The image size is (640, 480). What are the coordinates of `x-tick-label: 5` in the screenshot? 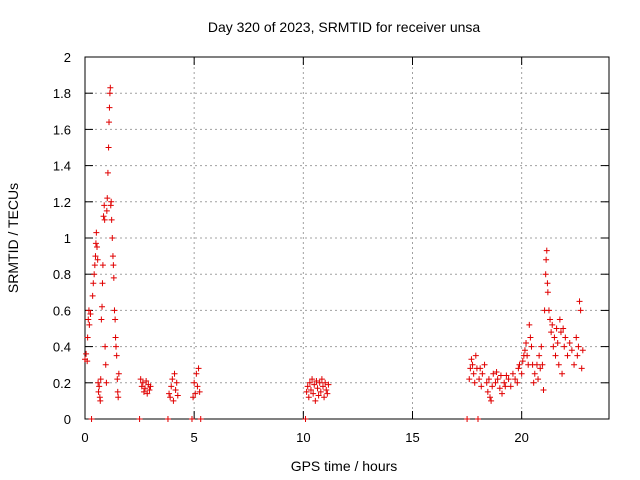 It's located at (194, 437).